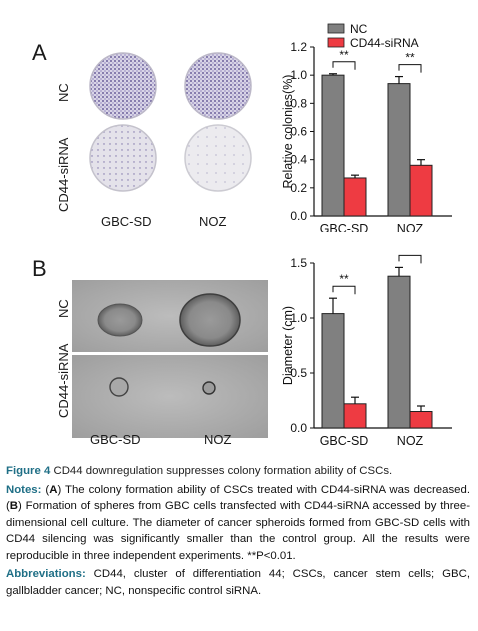 The width and height of the screenshot is (478, 631). Describe the element at coordinates (126, 221) in the screenshot. I see `panel-a-col-label-gbcsd: GBC-SD` at that location.